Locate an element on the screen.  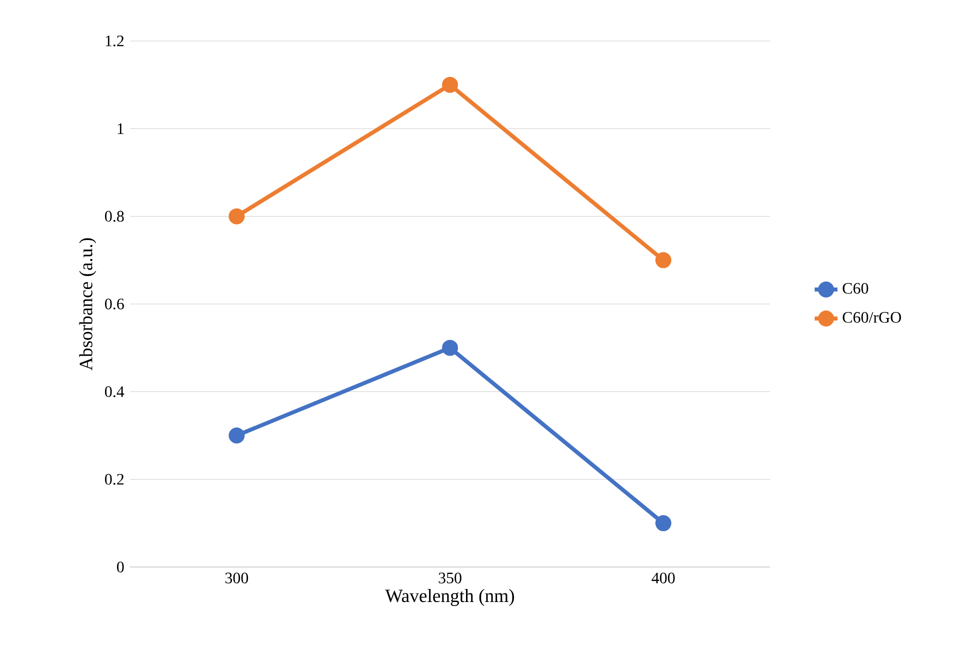
y-tick-label: 1.2 is located at coordinates (115, 41).